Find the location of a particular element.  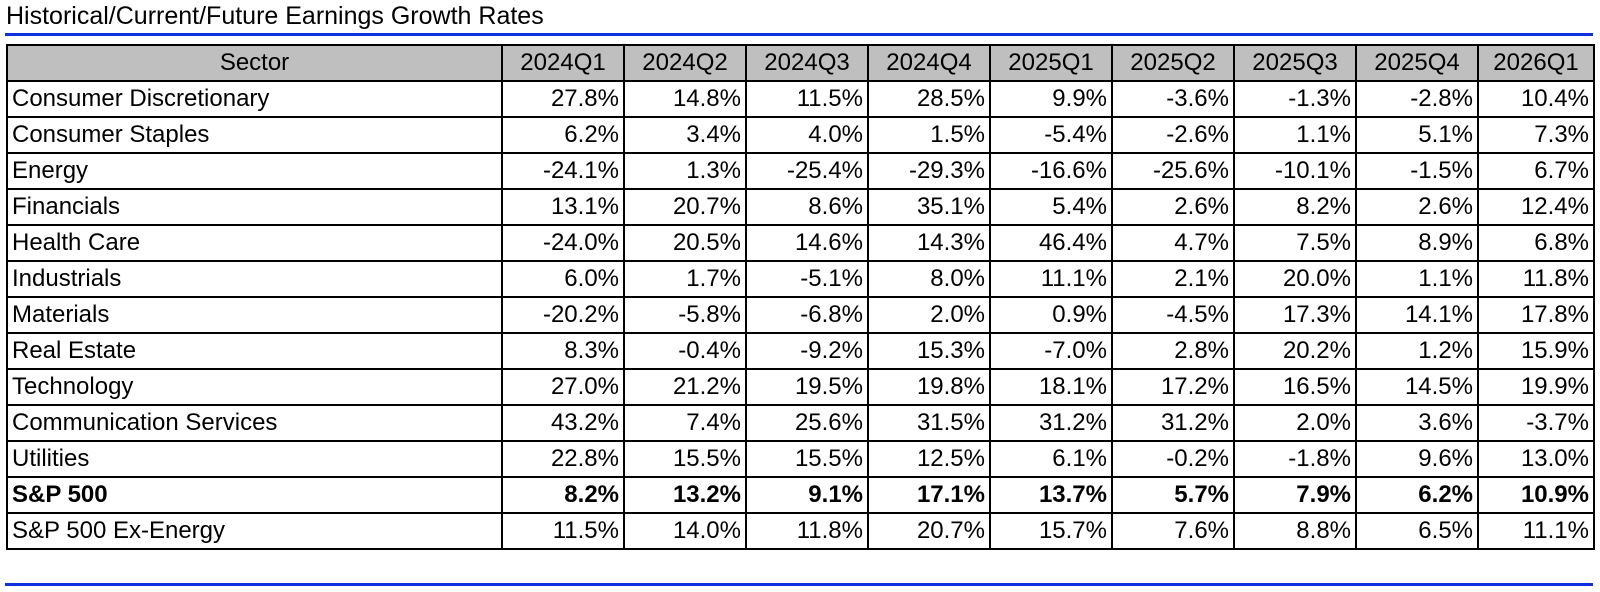

sector-name-cell: Materials is located at coordinates (254, 315).